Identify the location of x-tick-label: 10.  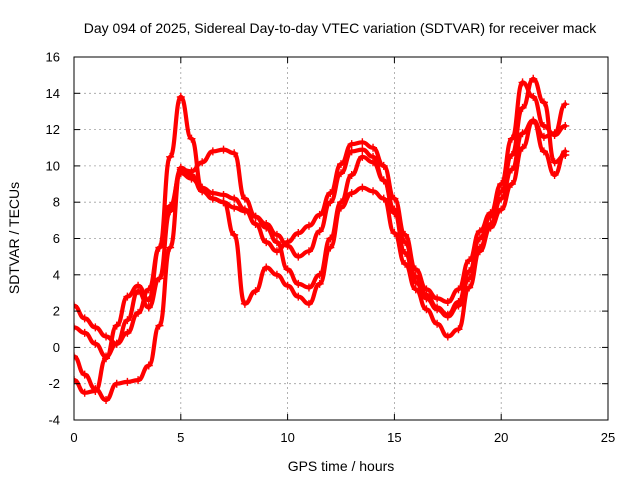
(287, 437).